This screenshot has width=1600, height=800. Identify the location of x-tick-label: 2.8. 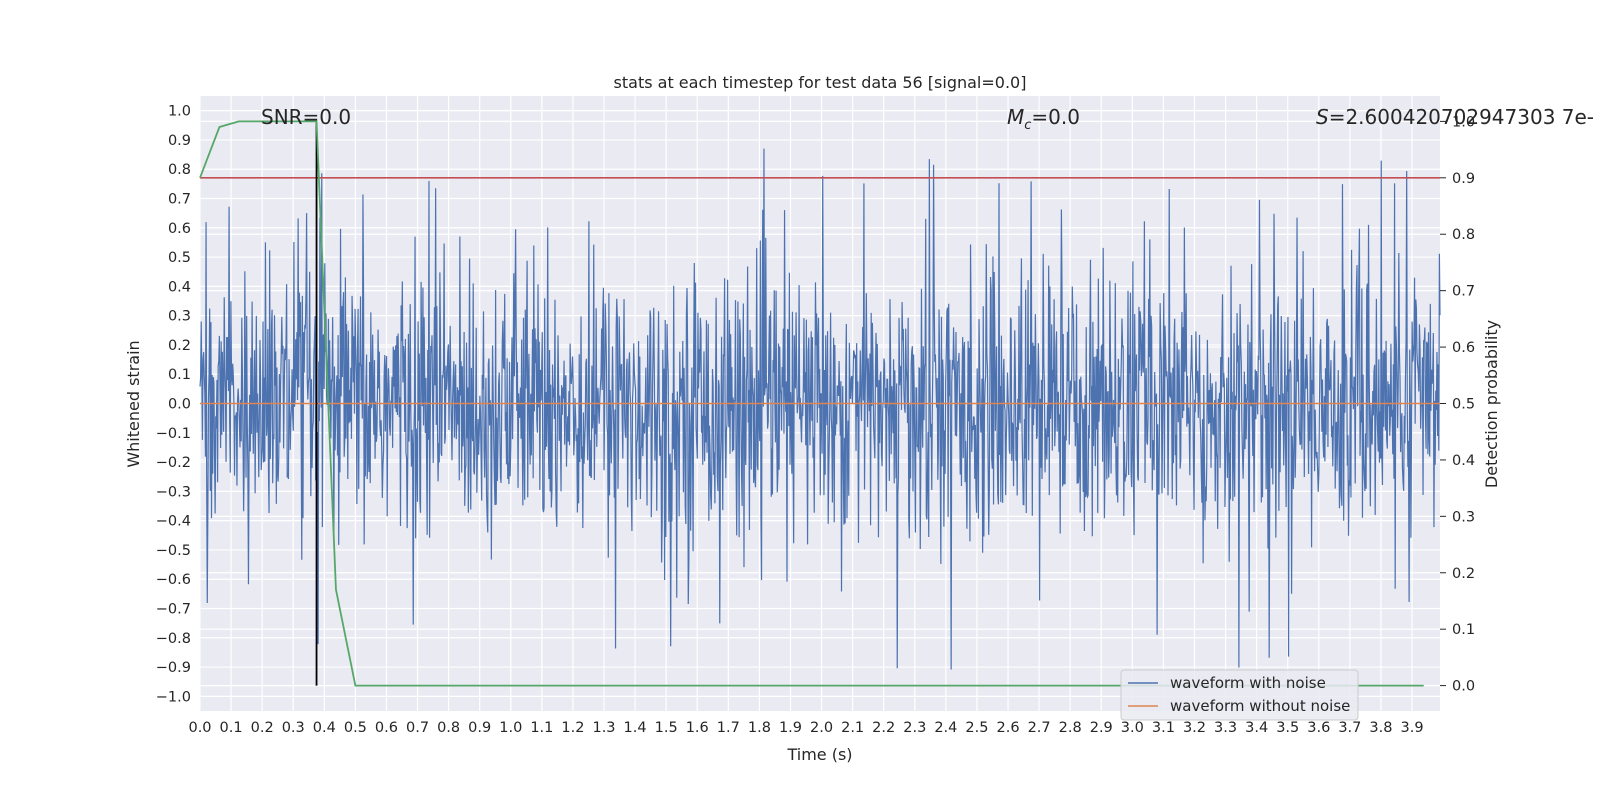
(1070, 728).